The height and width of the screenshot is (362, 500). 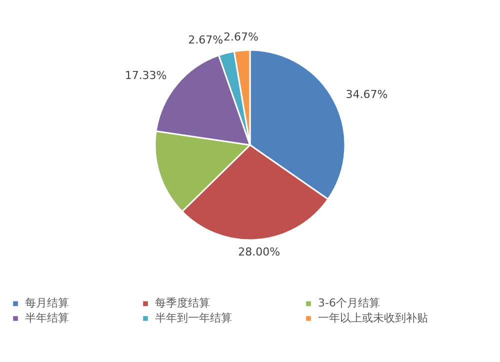 What do you see at coordinates (182, 303) in the screenshot?
I see `legend-label: 每季度结算` at bounding box center [182, 303].